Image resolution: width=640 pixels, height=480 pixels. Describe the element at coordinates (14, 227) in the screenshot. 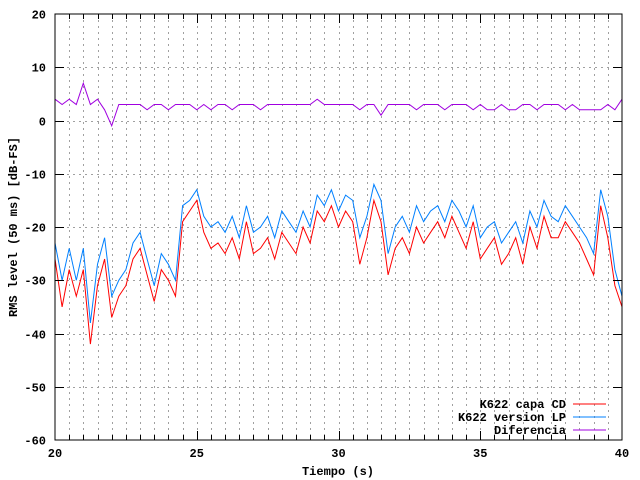

I see `y-axis-label: RMS level (50 ms) [dB-FS]` at that location.